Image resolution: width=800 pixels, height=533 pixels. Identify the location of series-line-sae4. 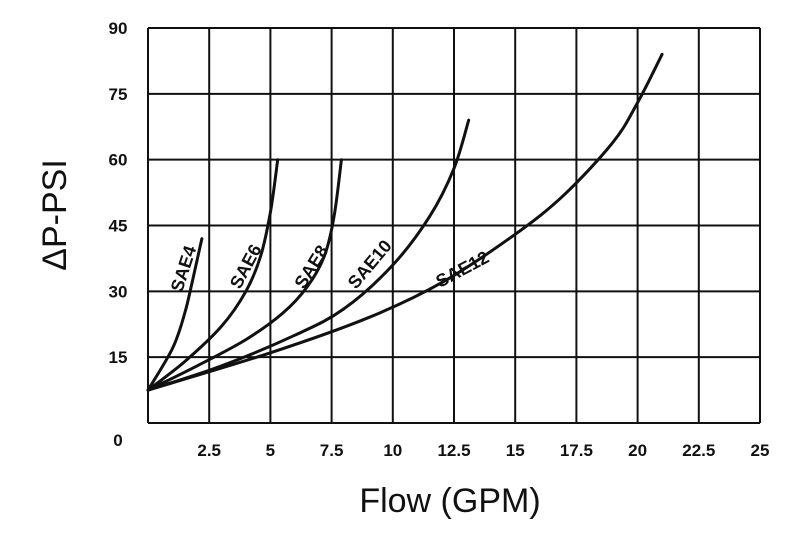
(175, 314).